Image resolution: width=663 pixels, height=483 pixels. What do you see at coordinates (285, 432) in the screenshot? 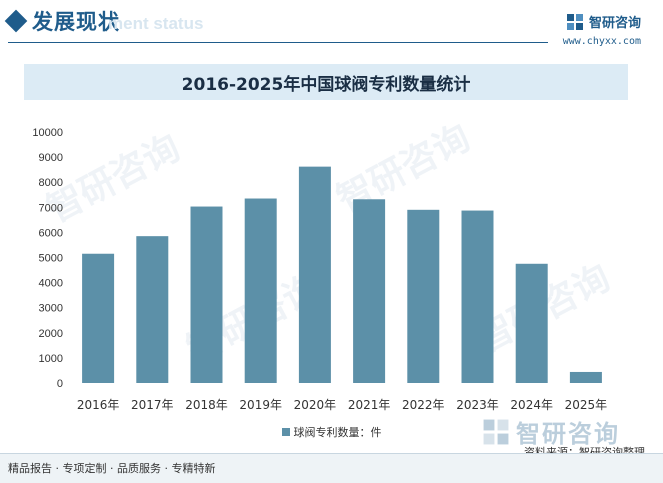
I see `legend-swatch` at bounding box center [285, 432].